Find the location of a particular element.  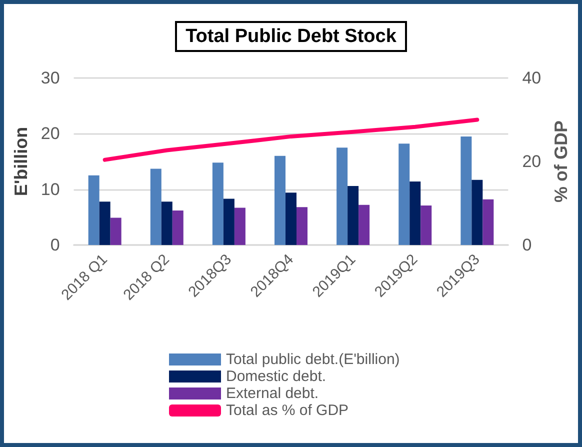

y-axis-title: E'billion is located at coordinates (21, 161).